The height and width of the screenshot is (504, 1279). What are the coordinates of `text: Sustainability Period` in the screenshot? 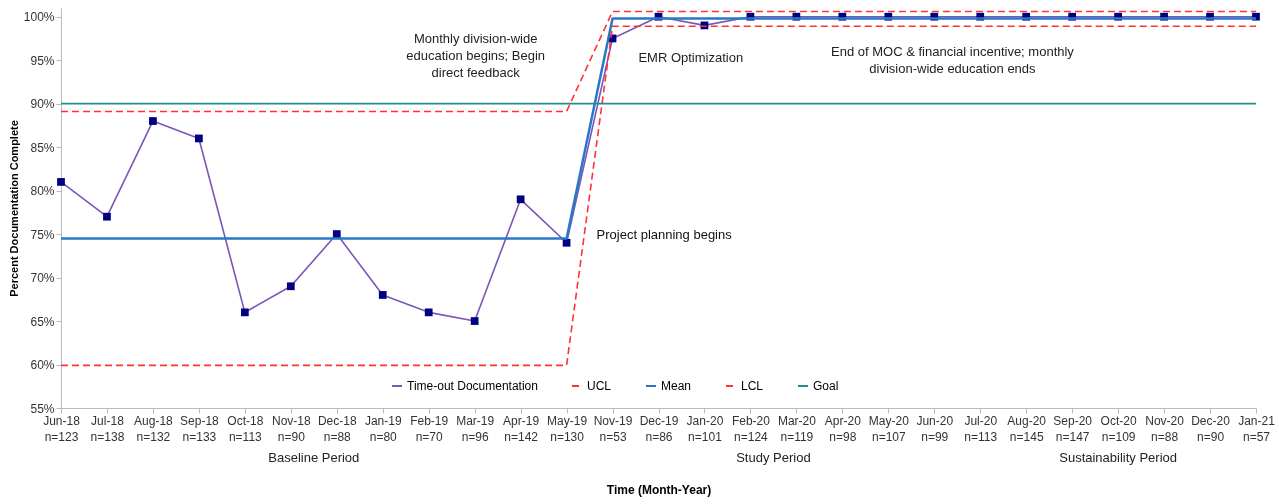 It's located at (1118, 457).